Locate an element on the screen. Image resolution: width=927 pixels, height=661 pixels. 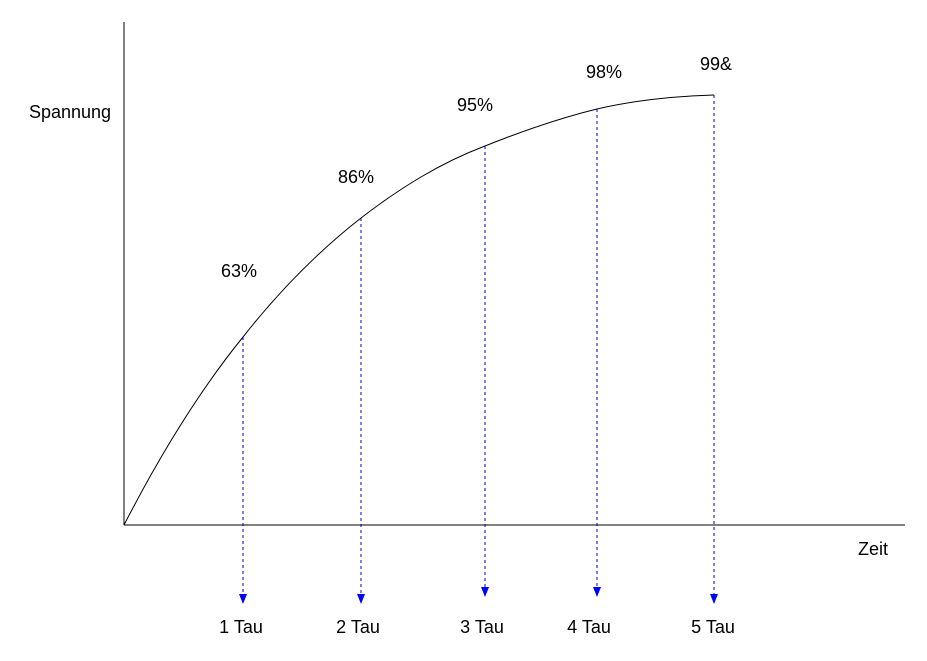
percent-label: 99& is located at coordinates (716, 64).